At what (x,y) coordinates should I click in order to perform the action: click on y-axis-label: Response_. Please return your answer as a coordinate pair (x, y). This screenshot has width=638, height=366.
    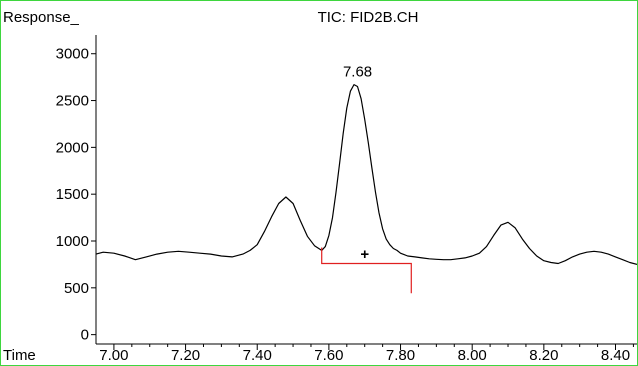
    Looking at the image, I should click on (41, 17).